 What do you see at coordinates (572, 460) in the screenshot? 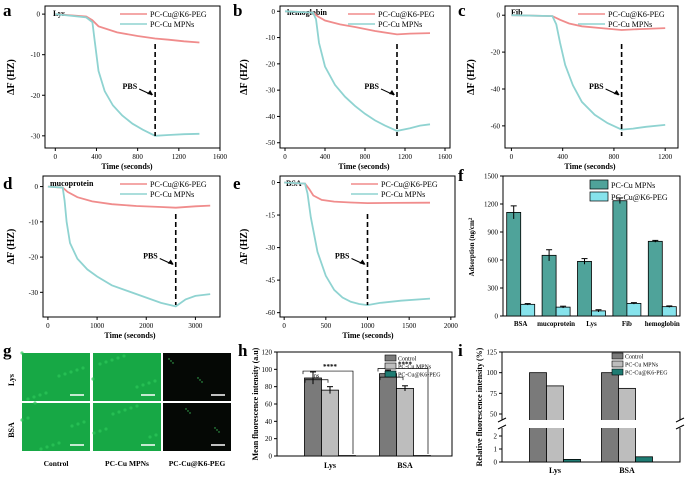
I see `bar-i` at bounding box center [572, 460].